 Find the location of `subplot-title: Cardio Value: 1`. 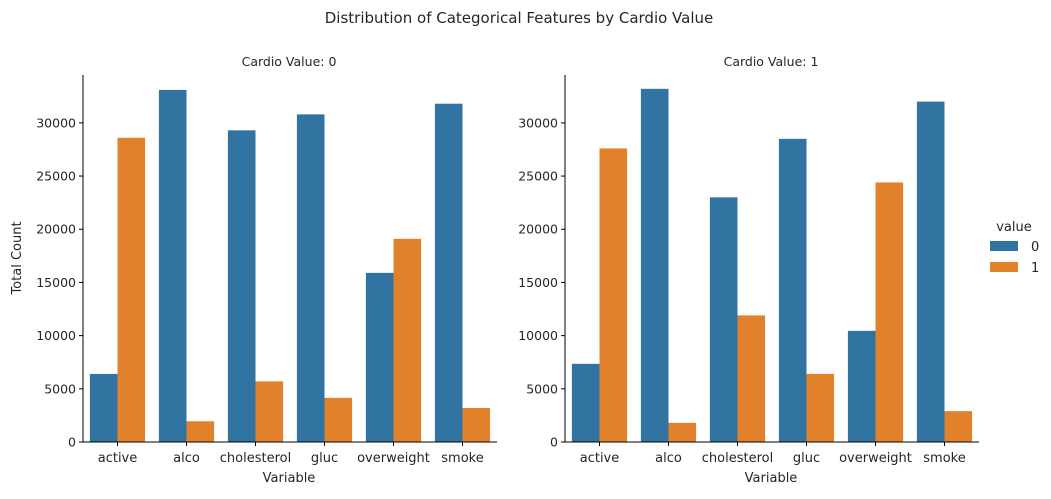

subplot-title: Cardio Value: 1 is located at coordinates (771, 61).